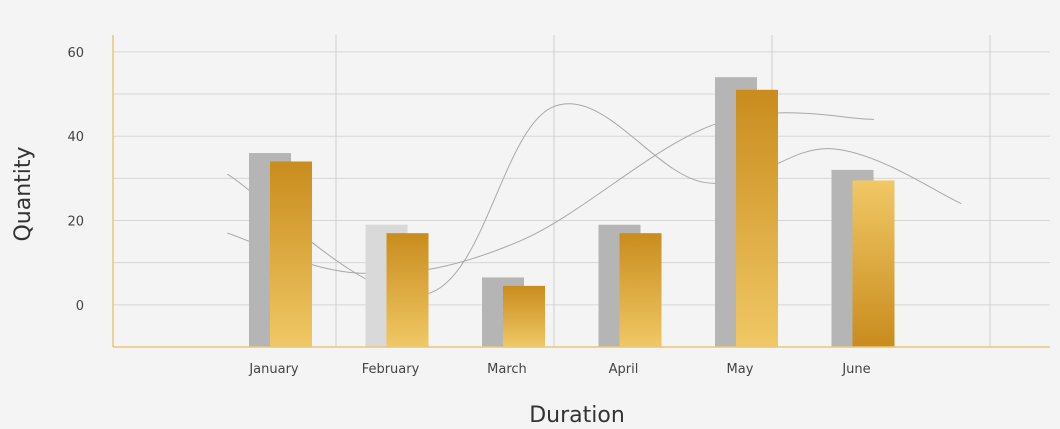 Image resolution: width=1060 pixels, height=429 pixels. Describe the element at coordinates (740, 369) in the screenshot. I see `x-tick-label: May` at that location.